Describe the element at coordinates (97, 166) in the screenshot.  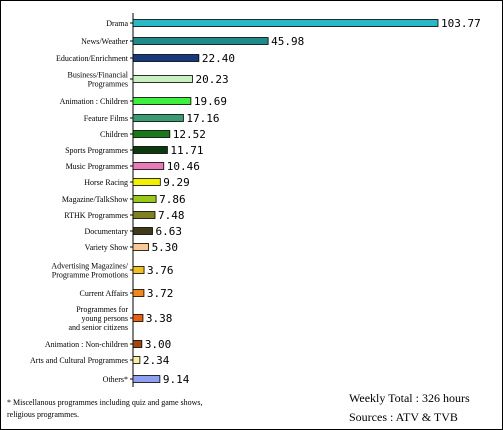
I see `category-label: Music Programmes` at that location.